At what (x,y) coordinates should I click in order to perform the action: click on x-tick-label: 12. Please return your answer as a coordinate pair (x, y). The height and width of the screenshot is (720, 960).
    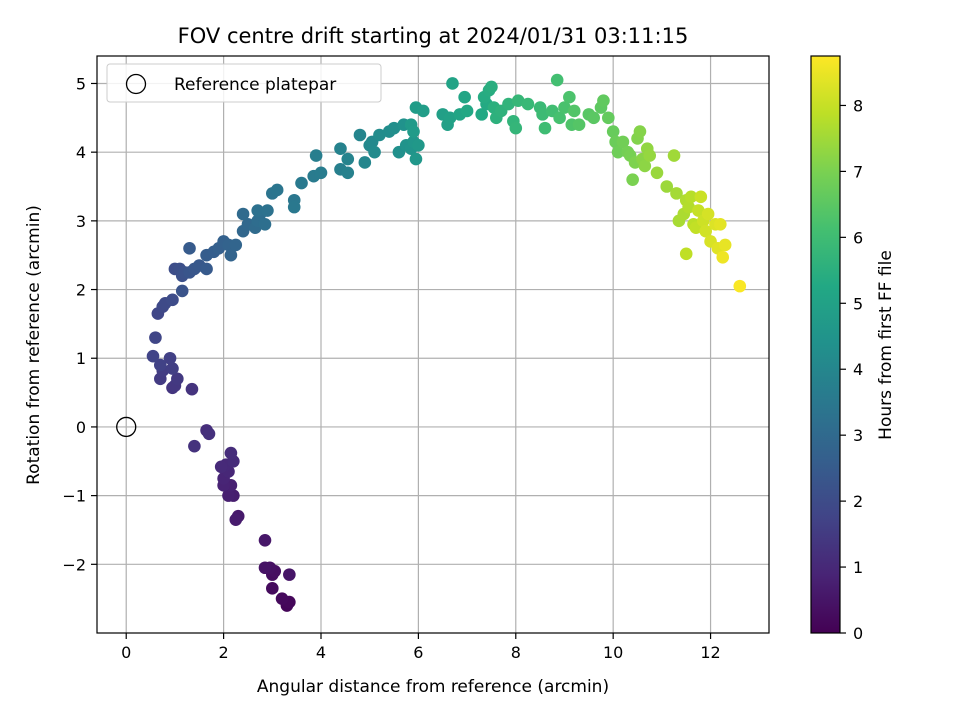
    Looking at the image, I should click on (710, 652).